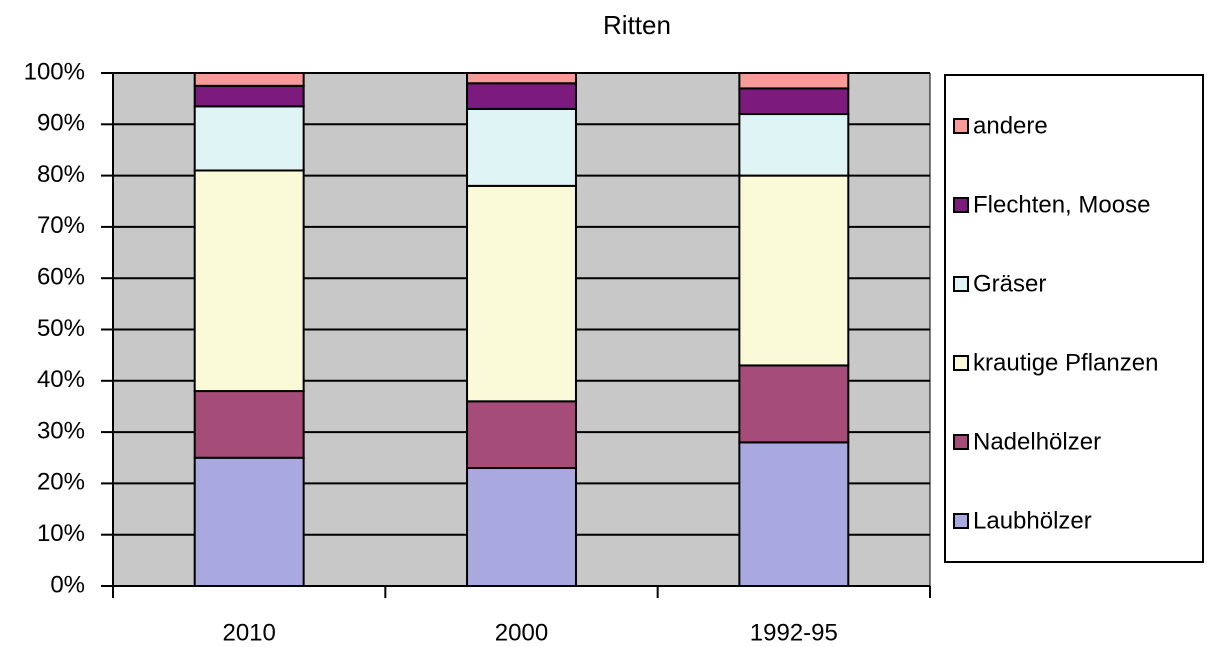  Describe the element at coordinates (1032, 520) in the screenshot. I see `legend-label: Laubhölzer` at that location.